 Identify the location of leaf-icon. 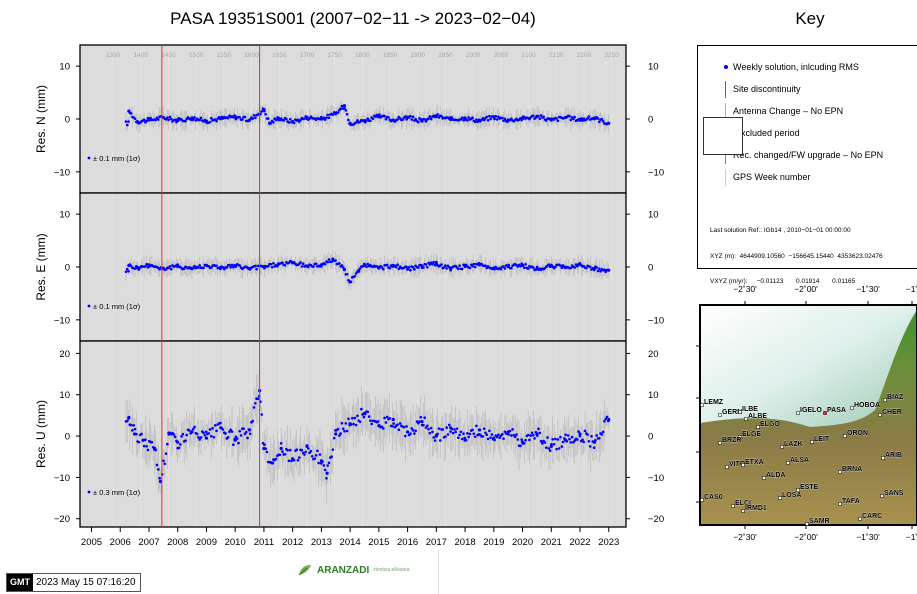
(304, 570).